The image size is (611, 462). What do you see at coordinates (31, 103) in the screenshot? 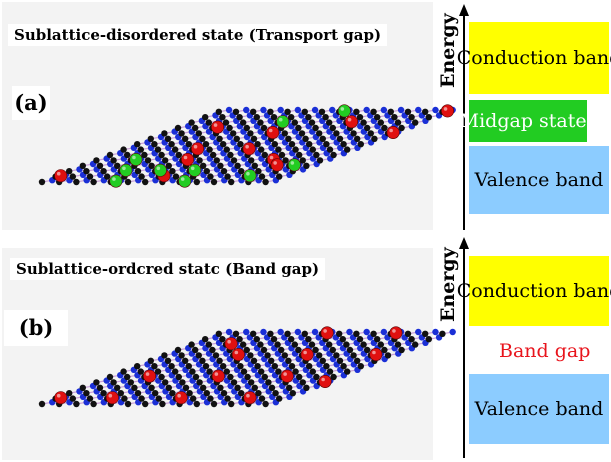
I see `panel-a-label: (a)` at bounding box center [31, 103].